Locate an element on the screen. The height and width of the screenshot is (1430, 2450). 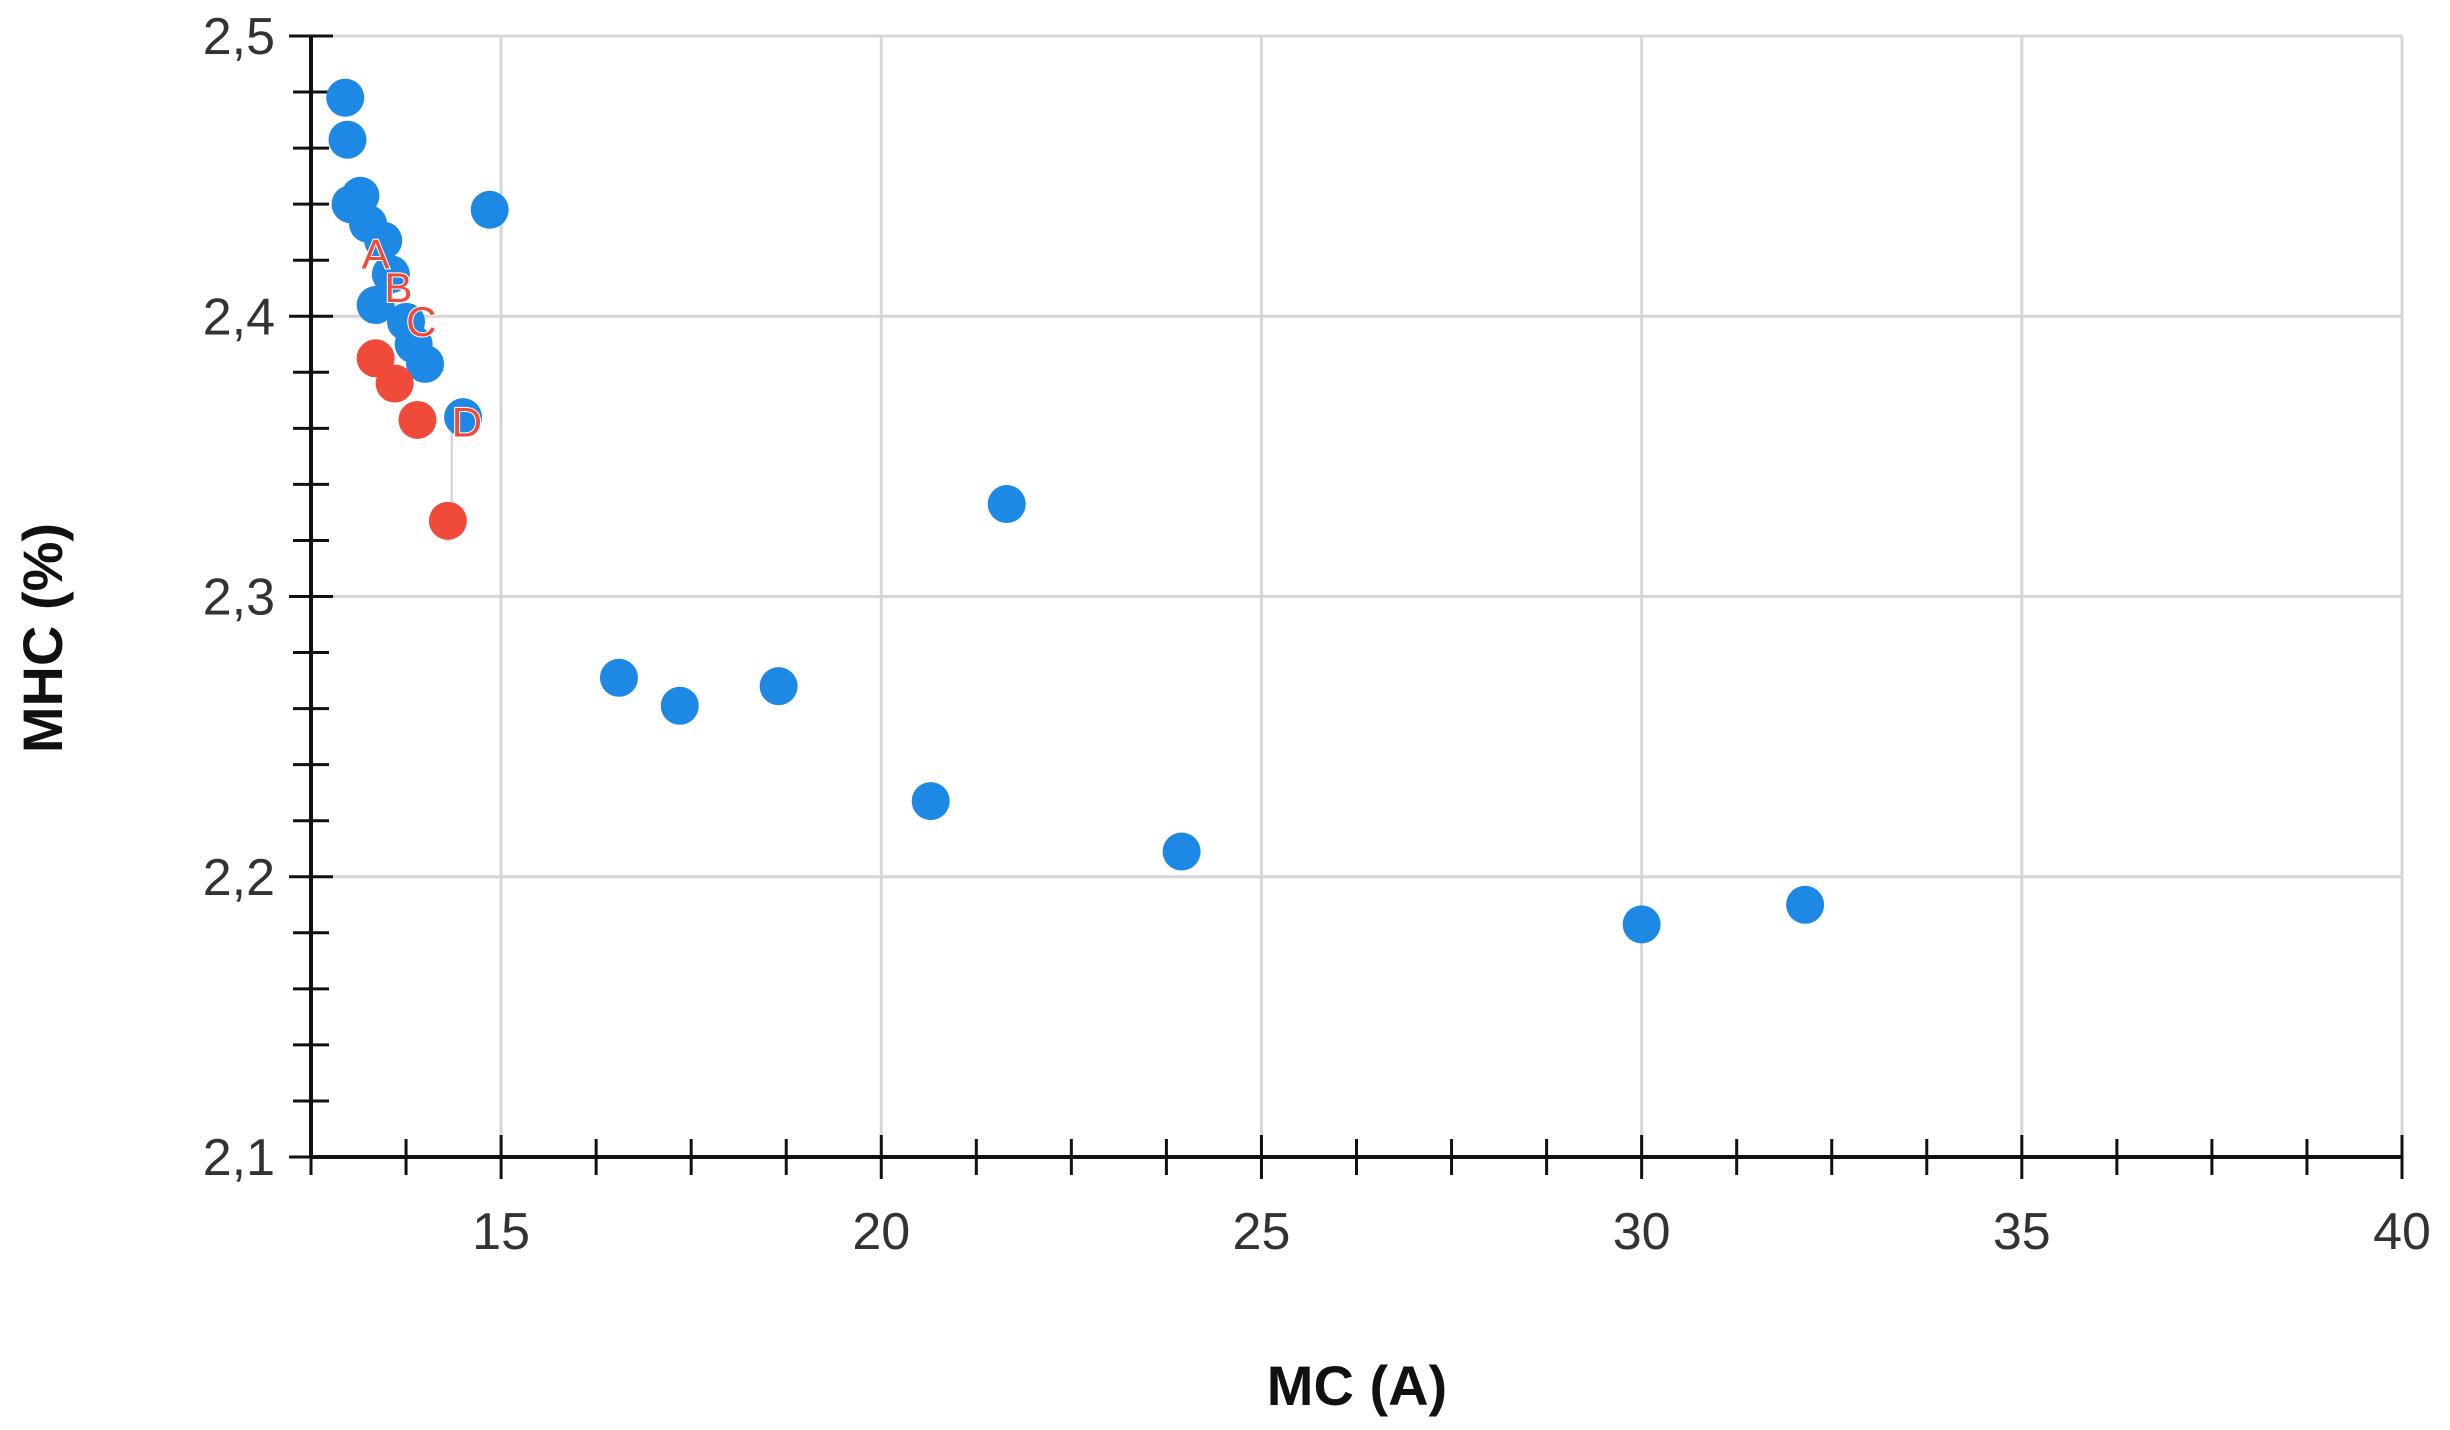
x-tick-label: 30 is located at coordinates (1642, 1232).